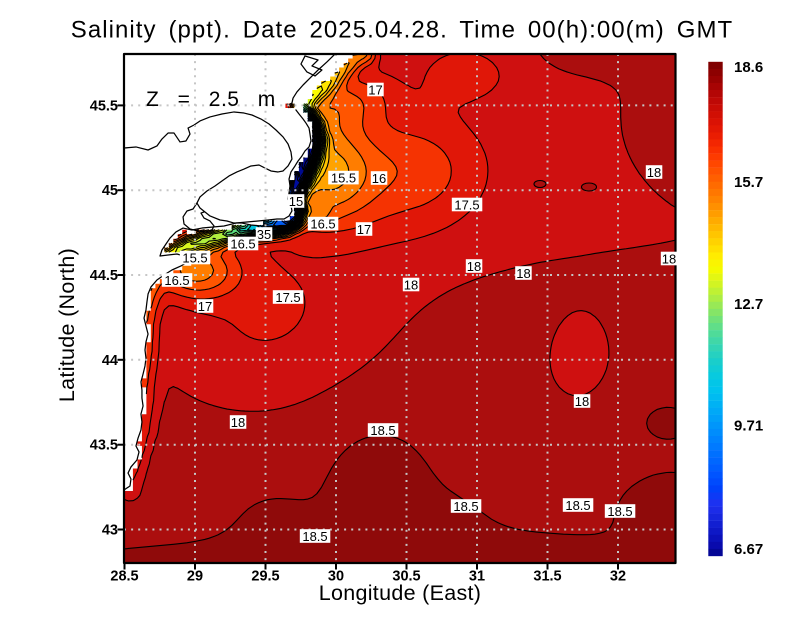  I want to click on svg-text: 35, so click(264, 234).